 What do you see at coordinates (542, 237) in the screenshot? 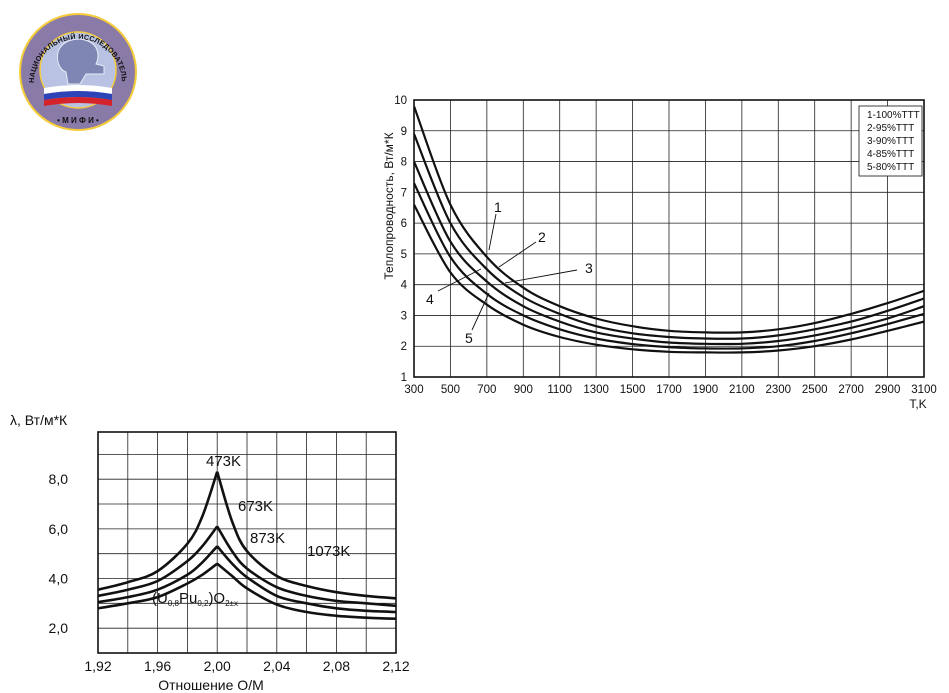
I see `curve-label-2: 2` at bounding box center [542, 237].